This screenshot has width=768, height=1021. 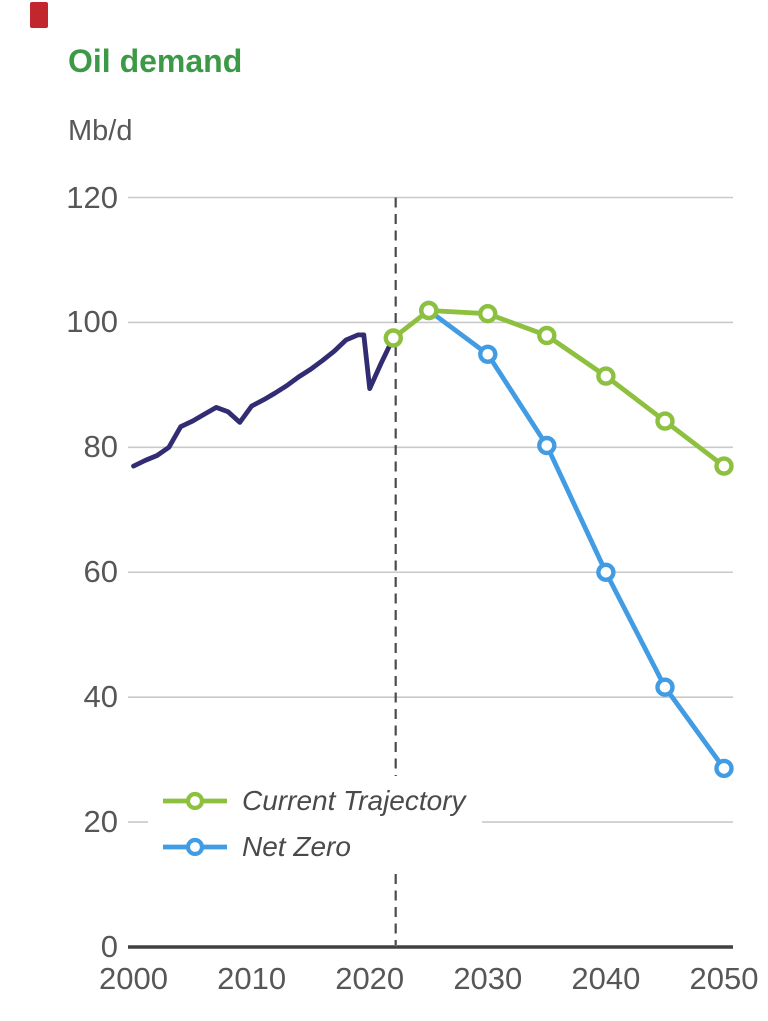 What do you see at coordinates (100, 131) in the screenshot?
I see `y-axis-unit-label: Mb/d` at bounding box center [100, 131].